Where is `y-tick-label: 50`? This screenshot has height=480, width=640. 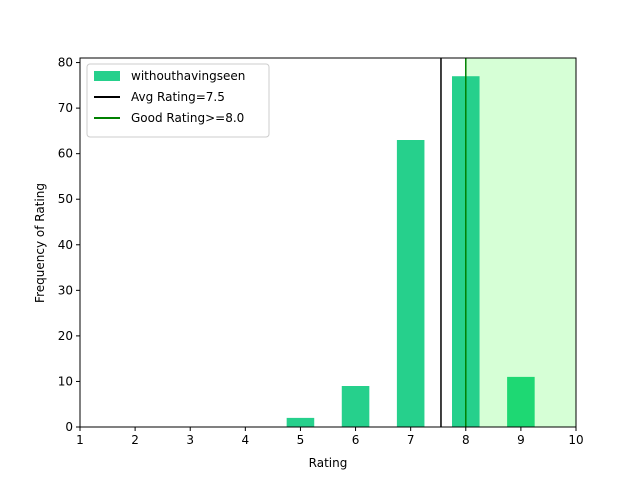
y-tick-label: 50 is located at coordinates (65, 199).